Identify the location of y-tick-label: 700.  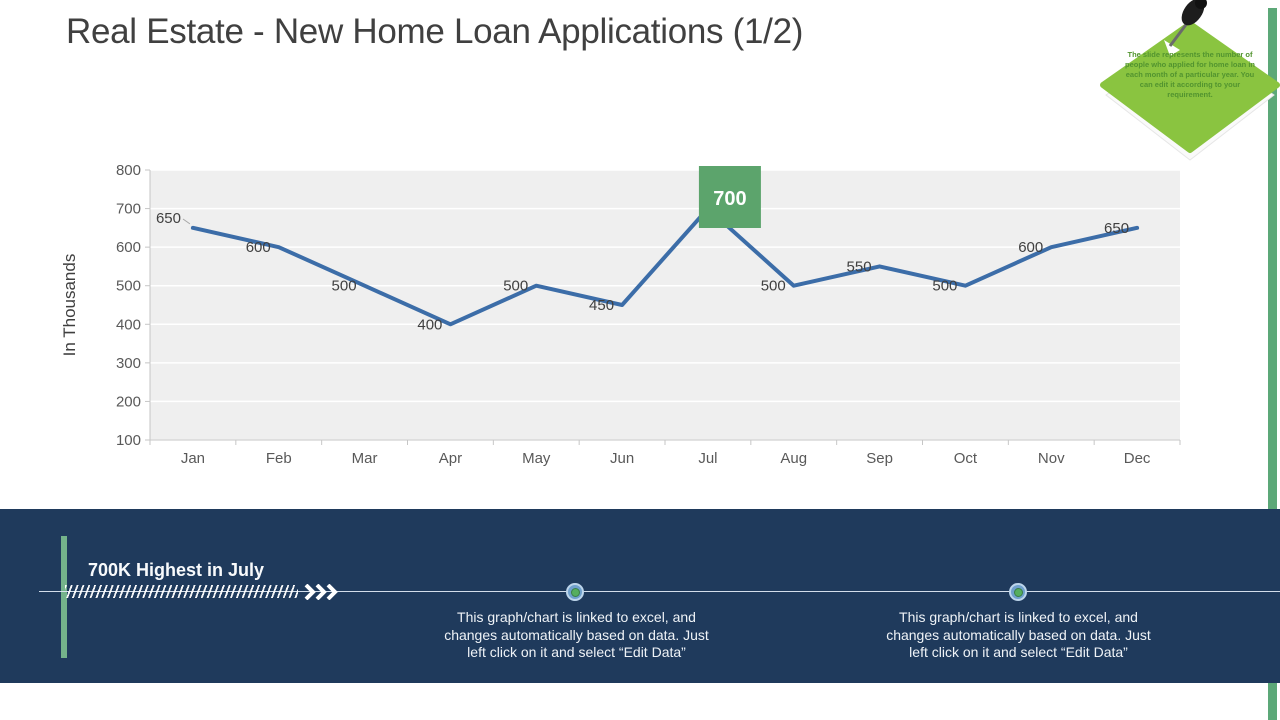
(128, 209).